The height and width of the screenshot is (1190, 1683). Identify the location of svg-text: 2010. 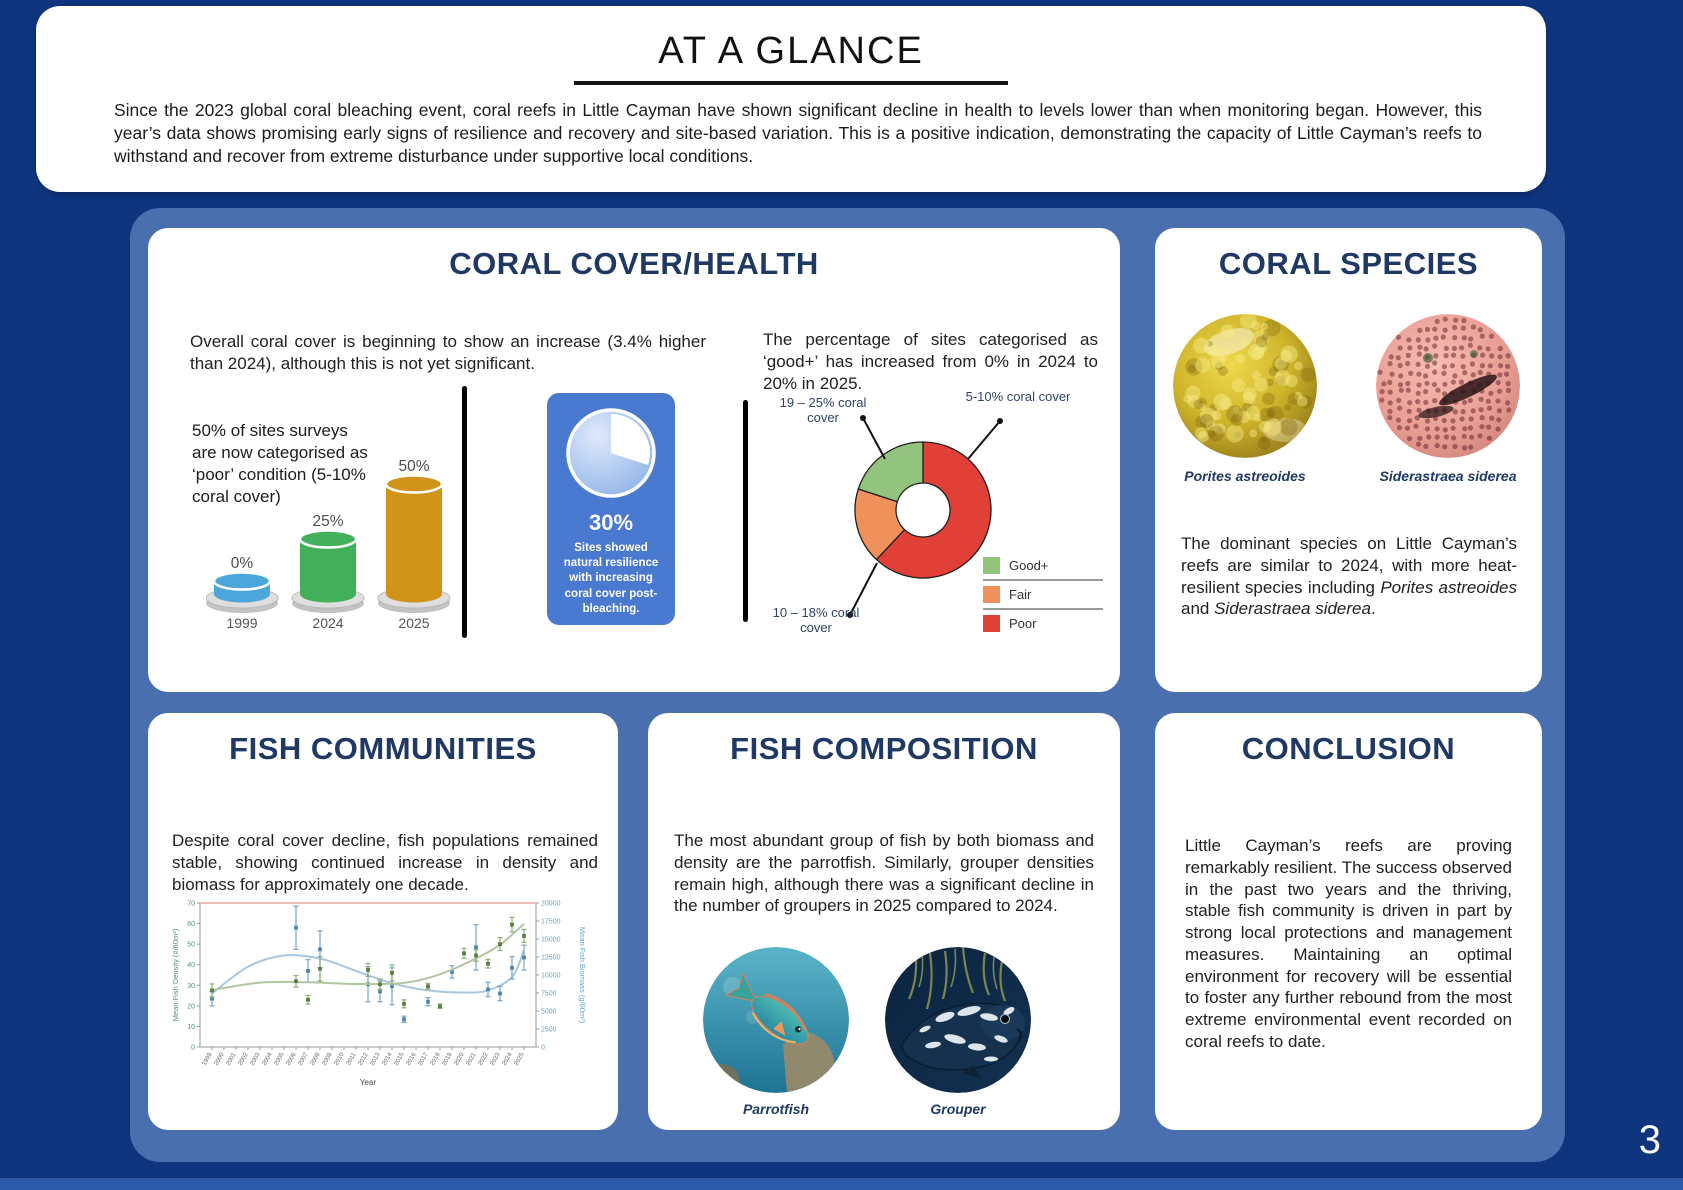
(339, 1059).